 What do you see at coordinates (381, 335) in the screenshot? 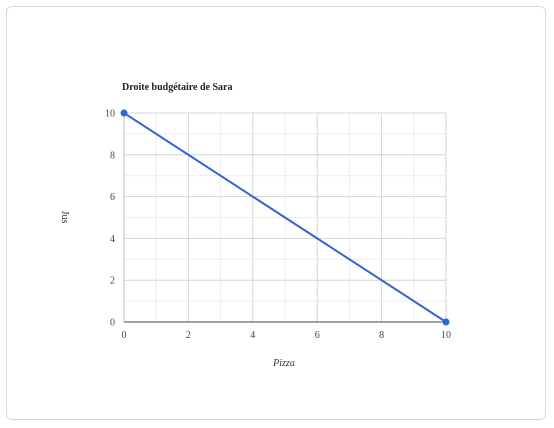
I see `x-tick-label: 8` at bounding box center [381, 335].